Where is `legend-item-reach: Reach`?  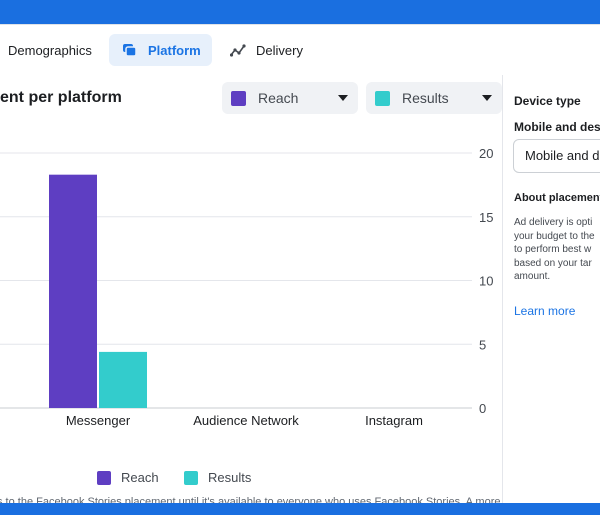 legend-item-reach: Reach is located at coordinates (128, 477).